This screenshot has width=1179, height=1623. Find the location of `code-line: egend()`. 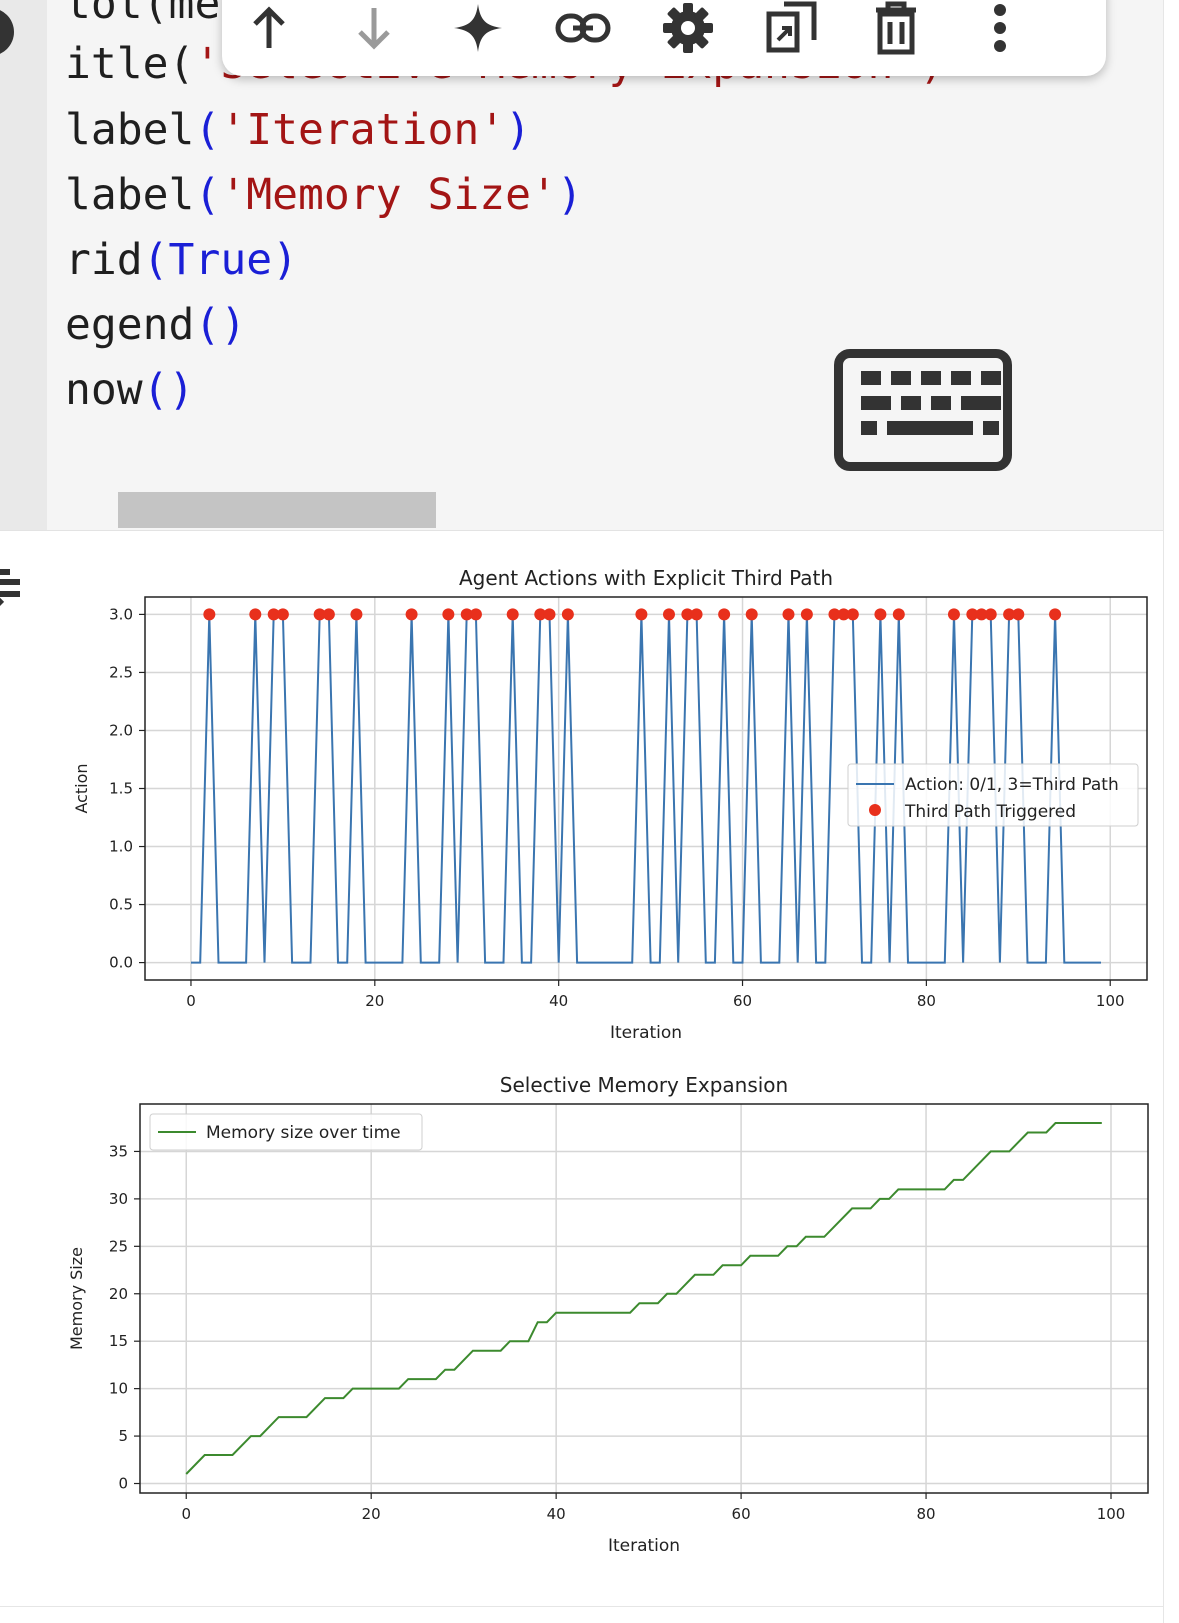

code-line: egend() is located at coordinates (156, 325).